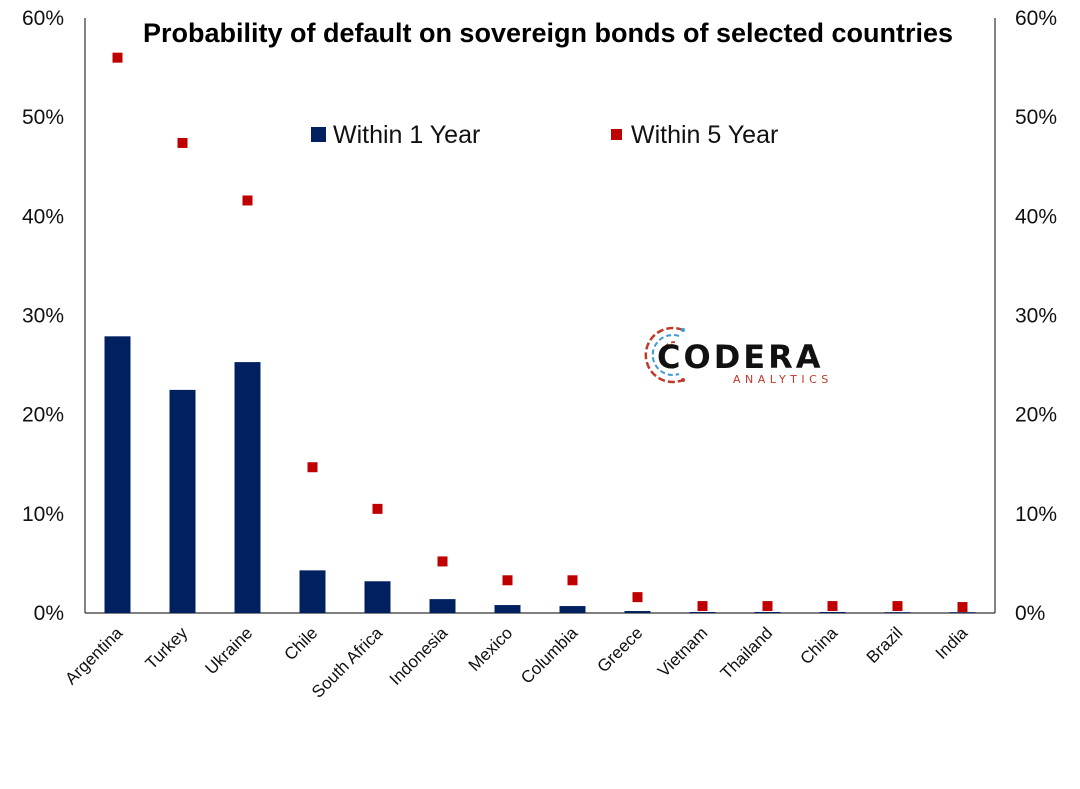 This screenshot has width=1080, height=789. I want to click on legend-swatch-marker, so click(616, 134).